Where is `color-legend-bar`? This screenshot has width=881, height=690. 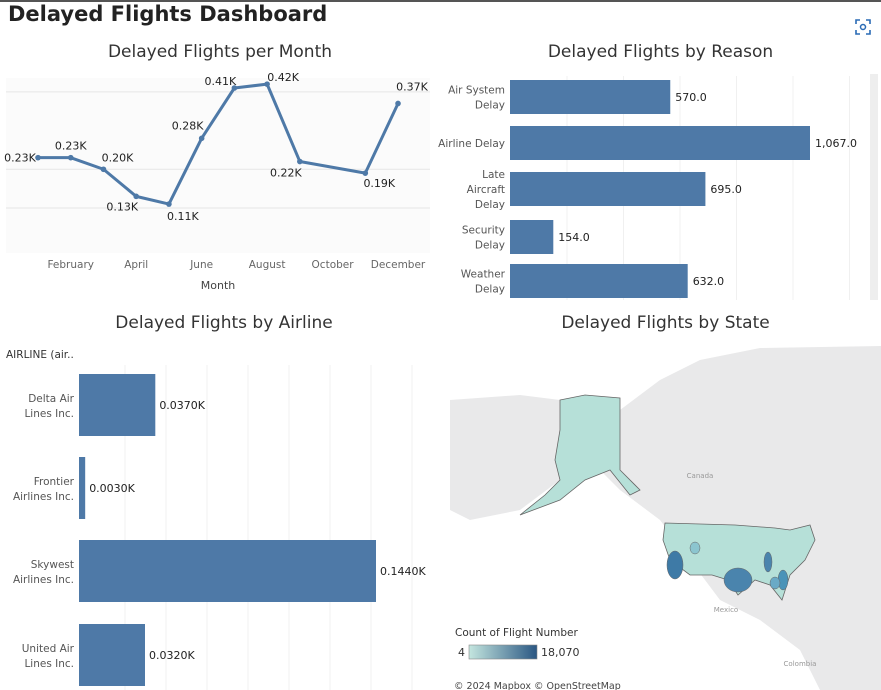 color-legend-bar is located at coordinates (503, 652).